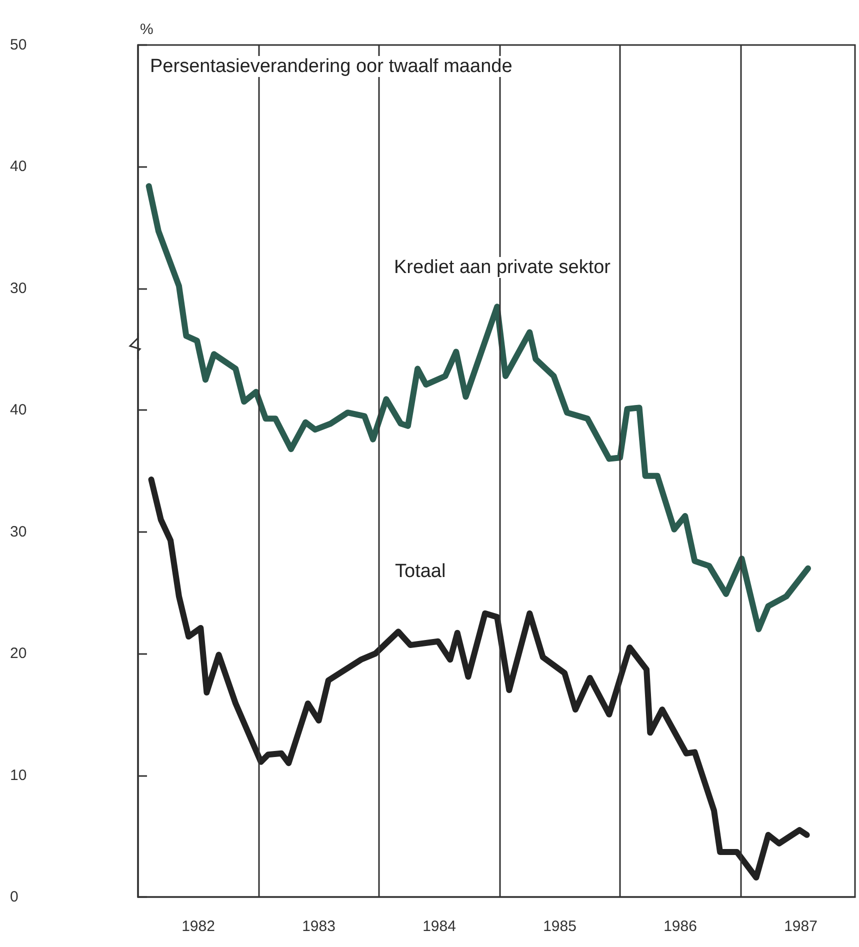 This screenshot has height=947, width=859. I want to click on x-tick-label: 1983, so click(319, 926).